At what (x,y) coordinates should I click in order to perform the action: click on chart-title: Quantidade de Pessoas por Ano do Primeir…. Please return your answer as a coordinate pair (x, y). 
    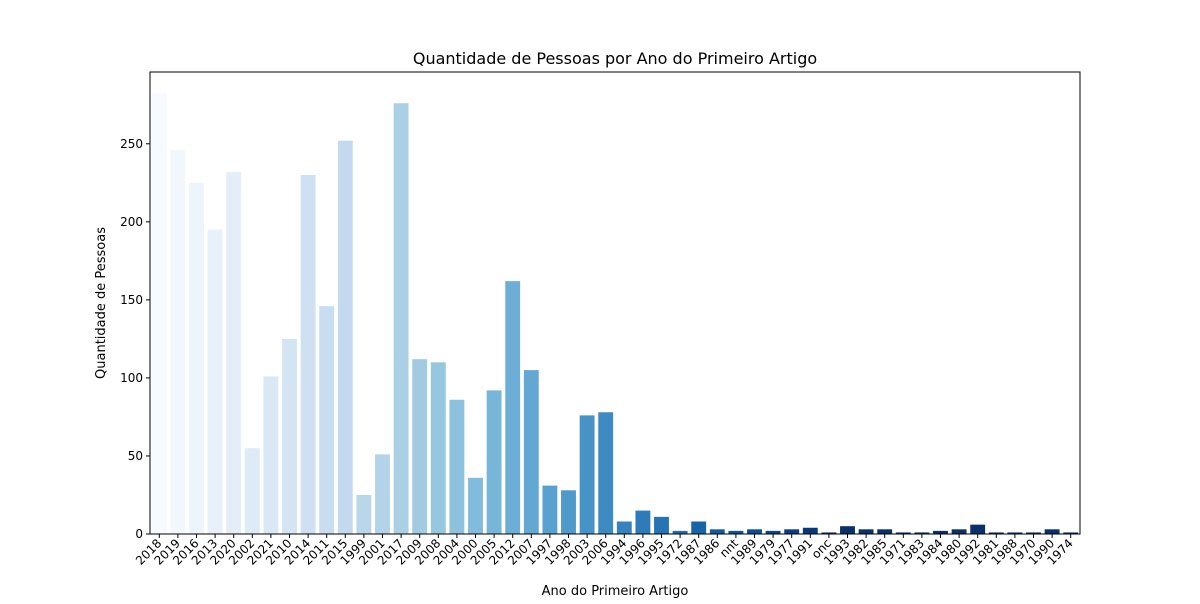
    Looking at the image, I should click on (615, 58).